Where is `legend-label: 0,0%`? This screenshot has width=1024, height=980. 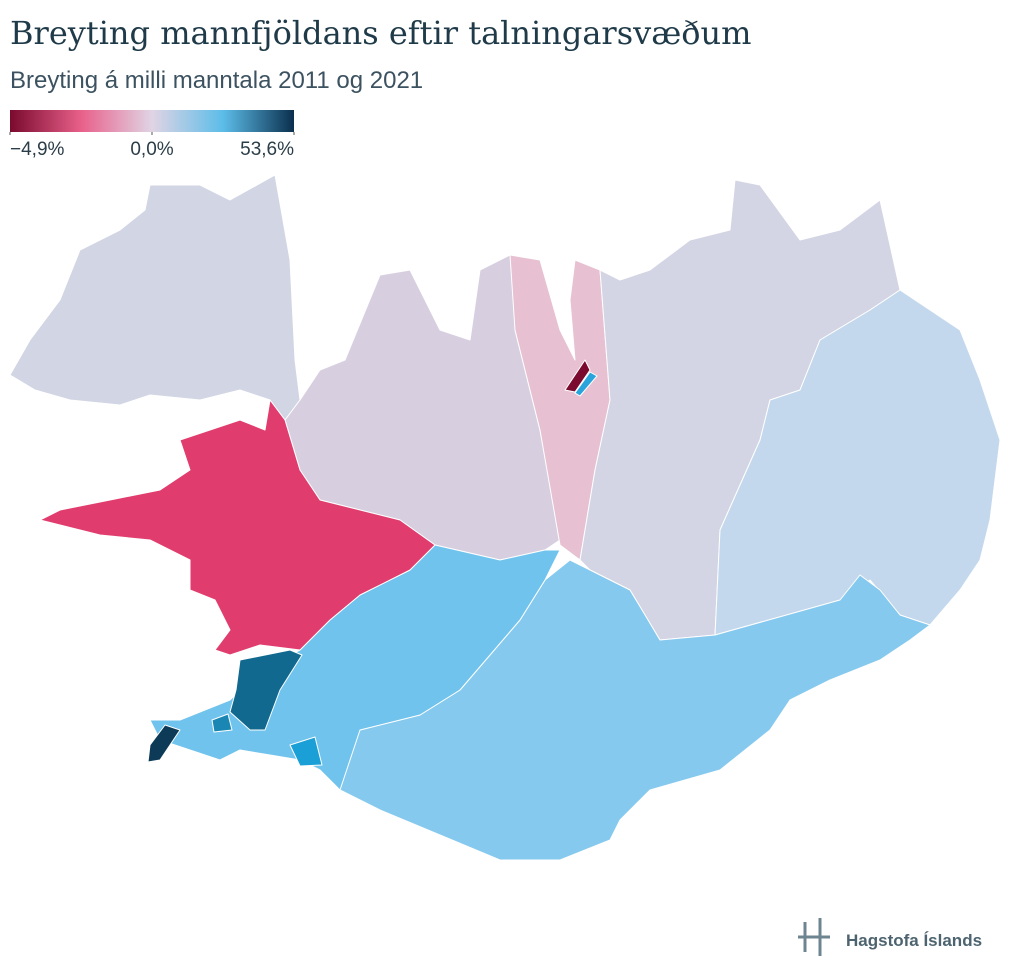 legend-label: 0,0% is located at coordinates (151, 149).